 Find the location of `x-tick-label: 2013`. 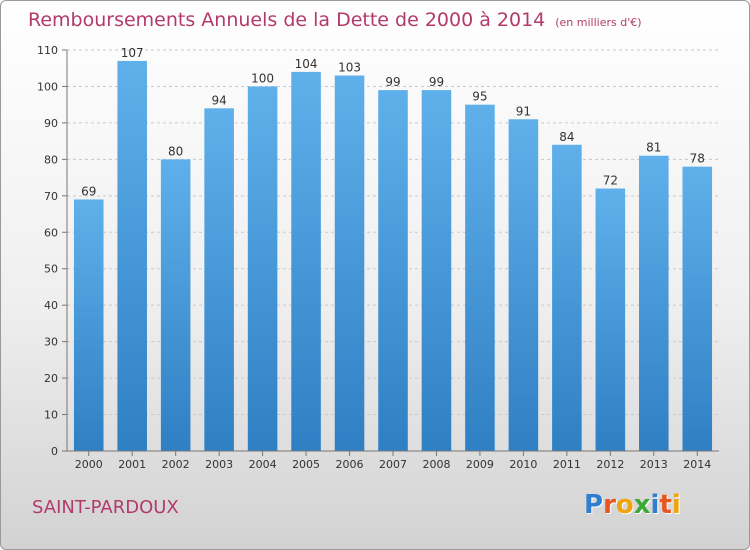

x-tick-label: 2013 is located at coordinates (654, 464).